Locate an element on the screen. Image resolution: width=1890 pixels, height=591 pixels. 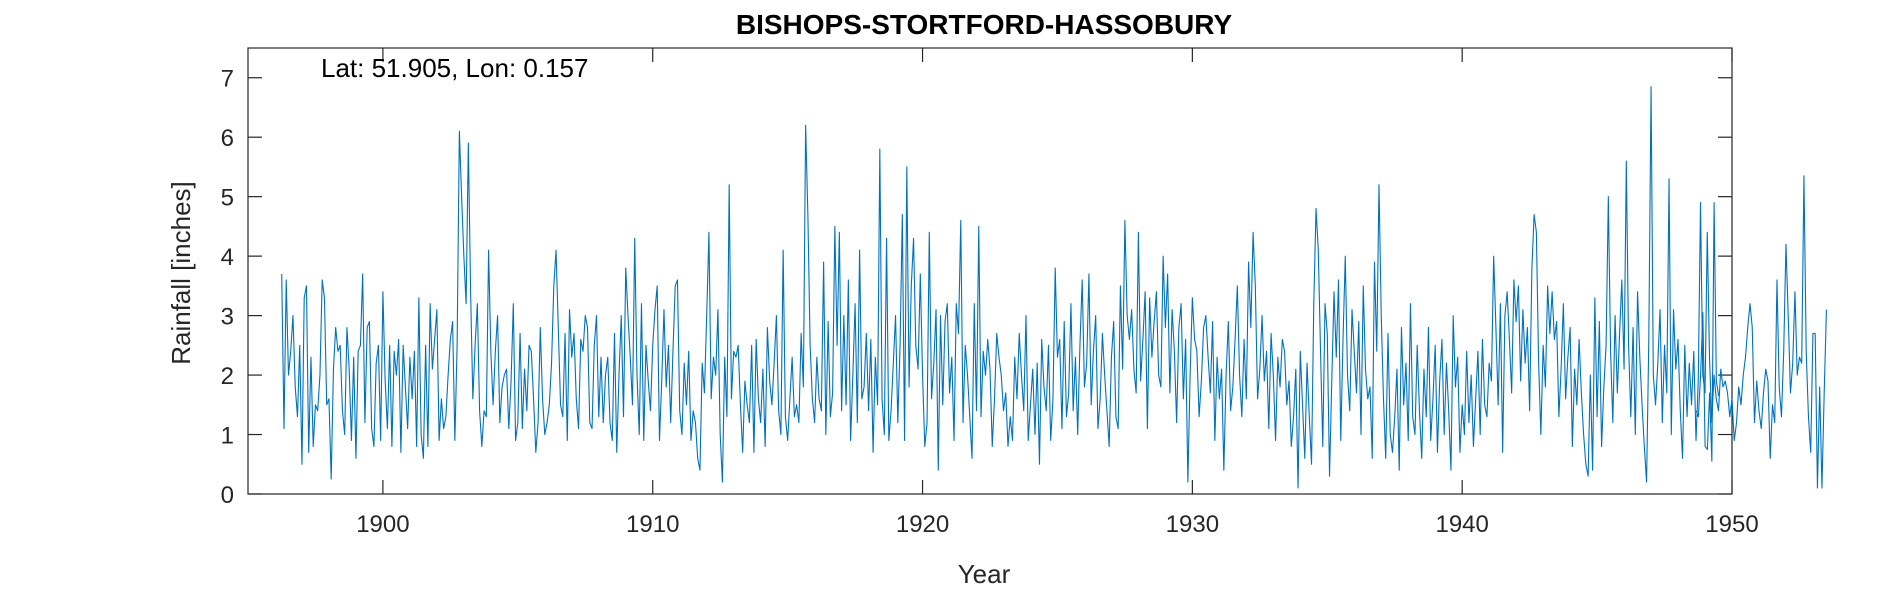
x-axis-label: Year is located at coordinates (984, 574).